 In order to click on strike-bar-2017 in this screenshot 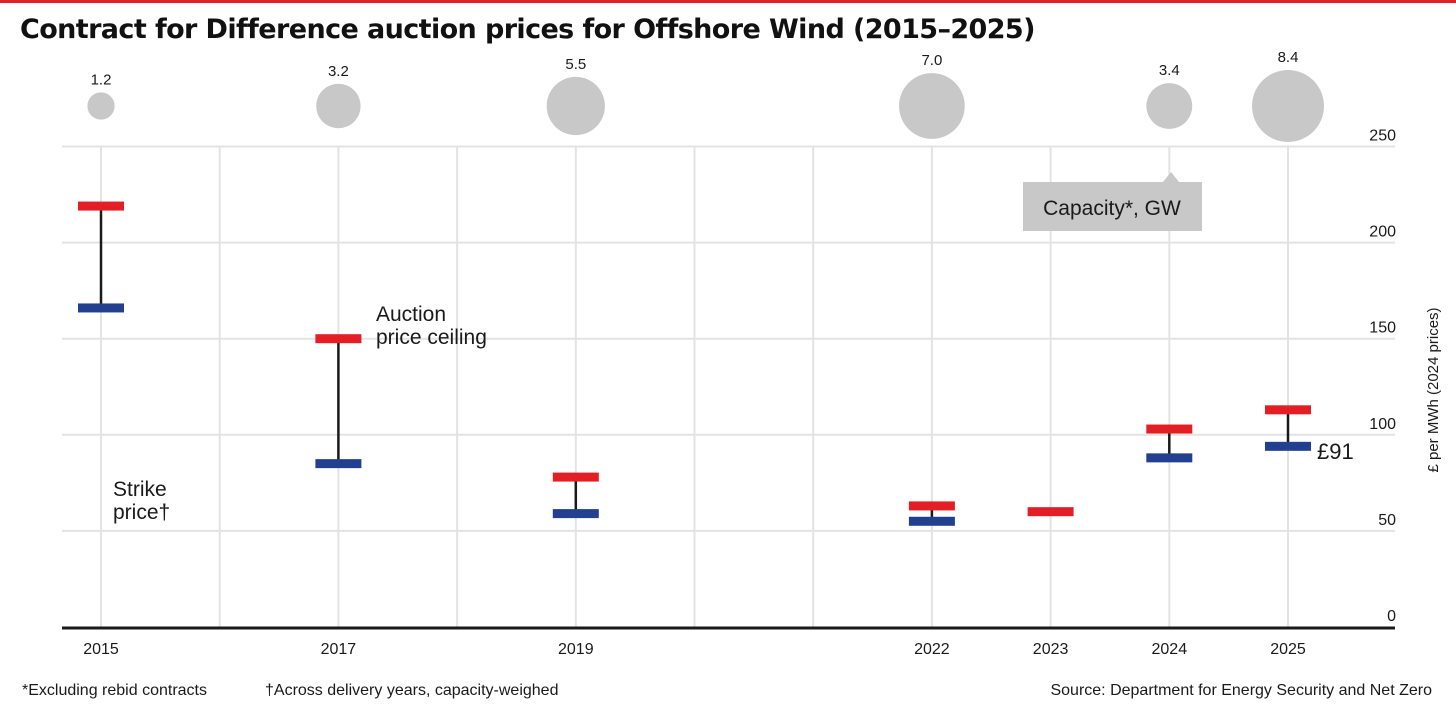, I will do `click(338, 464)`.